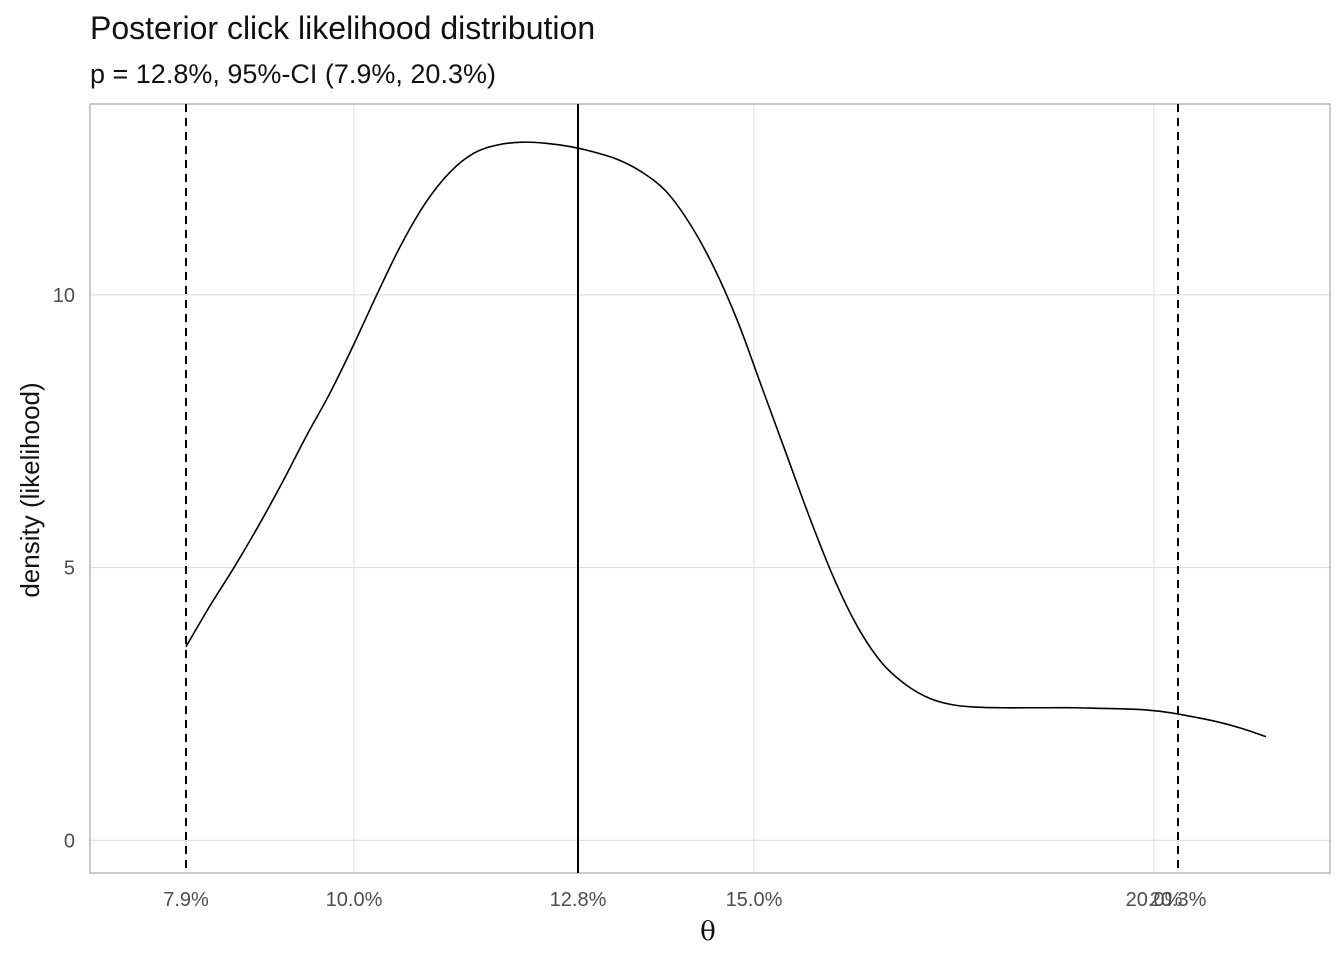  Describe the element at coordinates (293, 74) in the screenshot. I see `chart-subtitle: p = 12.8%, 95%-CI (7.9%, 20.3%)` at that location.